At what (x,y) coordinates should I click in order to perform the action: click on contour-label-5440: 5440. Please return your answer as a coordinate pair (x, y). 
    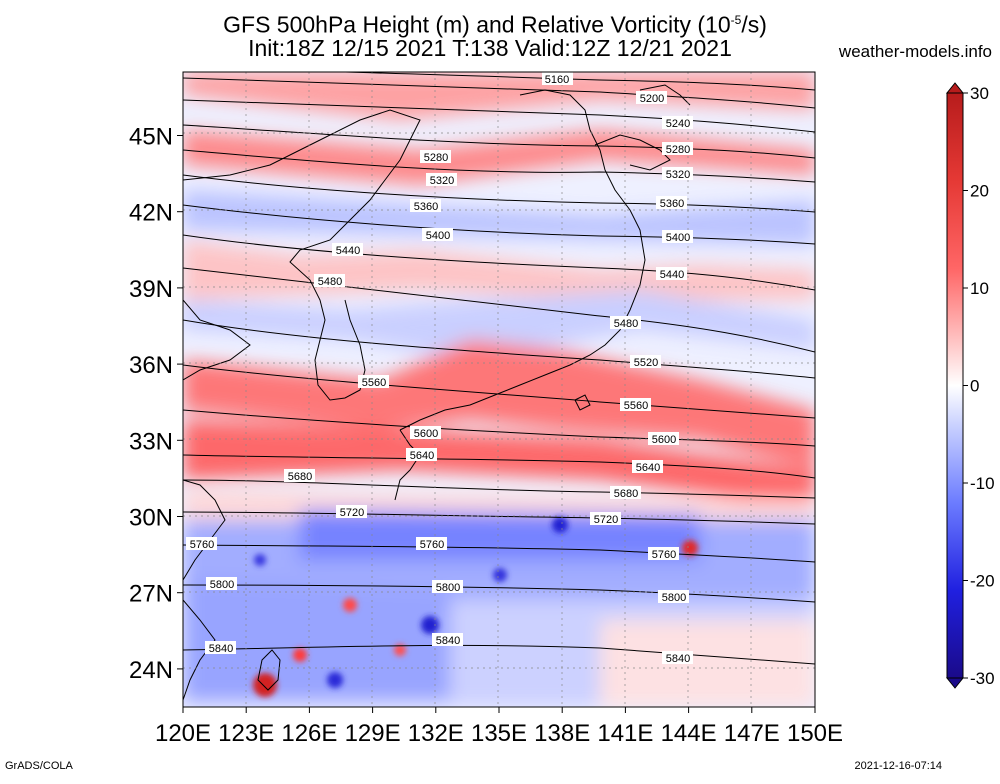
    Looking at the image, I should click on (347, 250).